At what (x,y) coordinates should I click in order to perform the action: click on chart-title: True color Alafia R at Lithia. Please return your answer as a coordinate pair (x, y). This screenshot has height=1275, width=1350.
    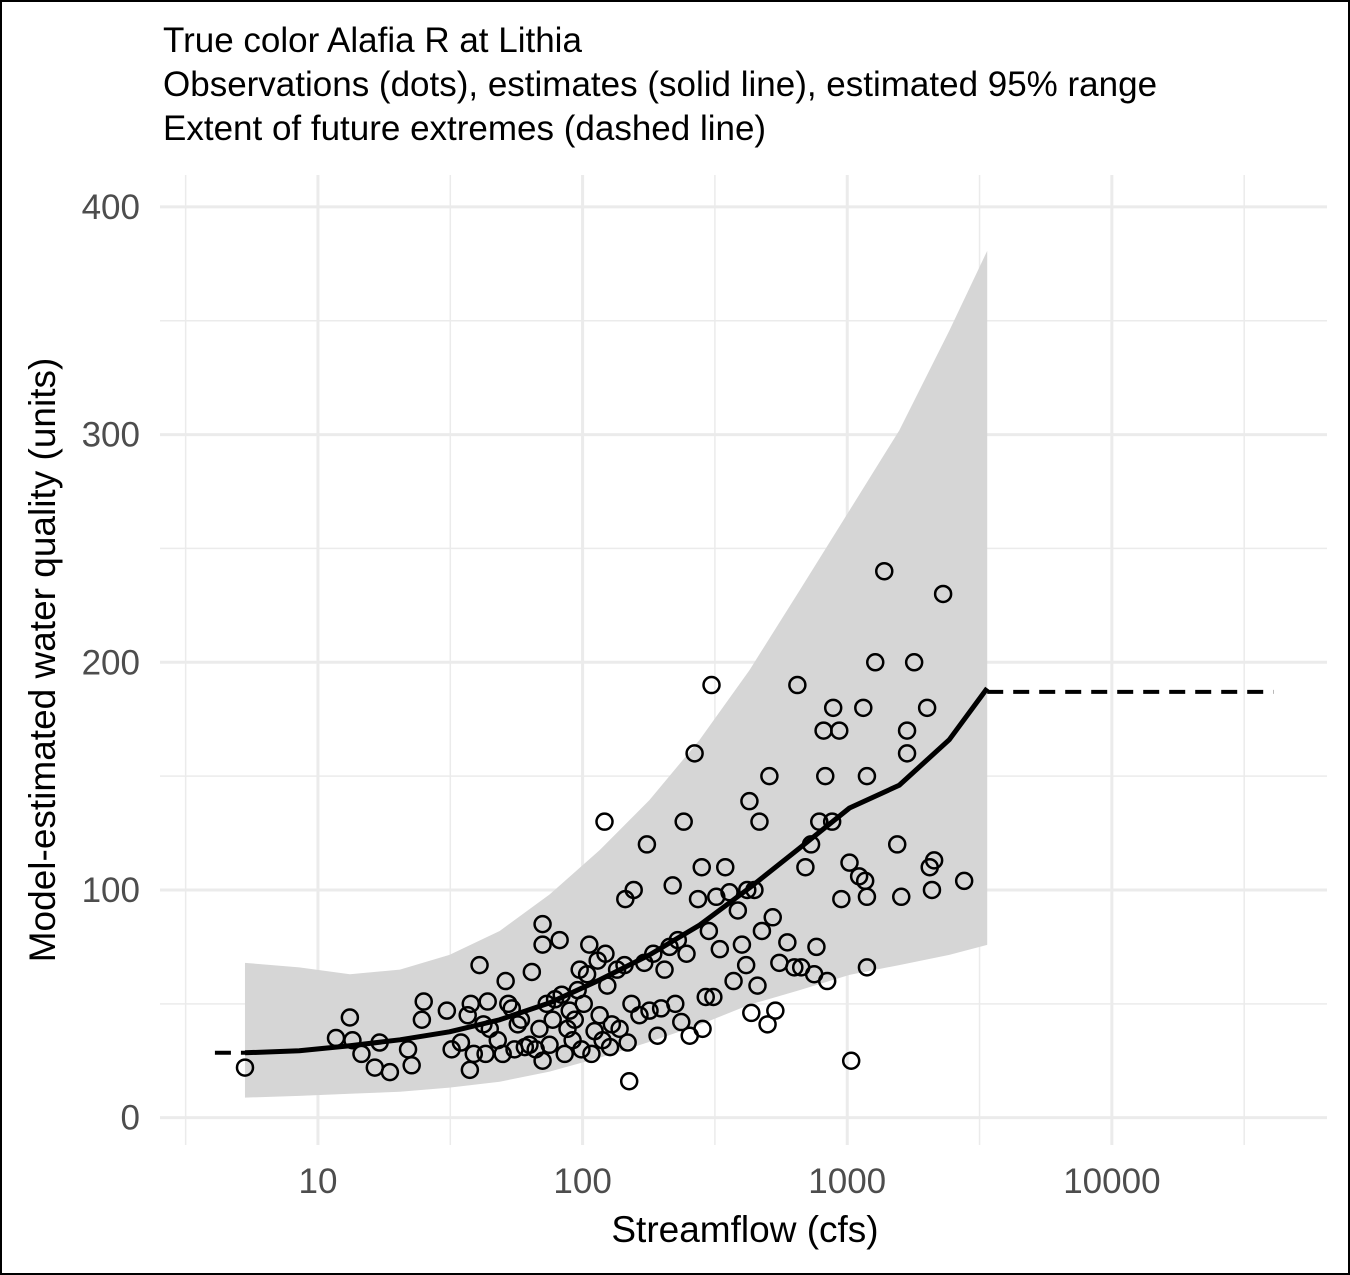
    Looking at the image, I should click on (372, 40).